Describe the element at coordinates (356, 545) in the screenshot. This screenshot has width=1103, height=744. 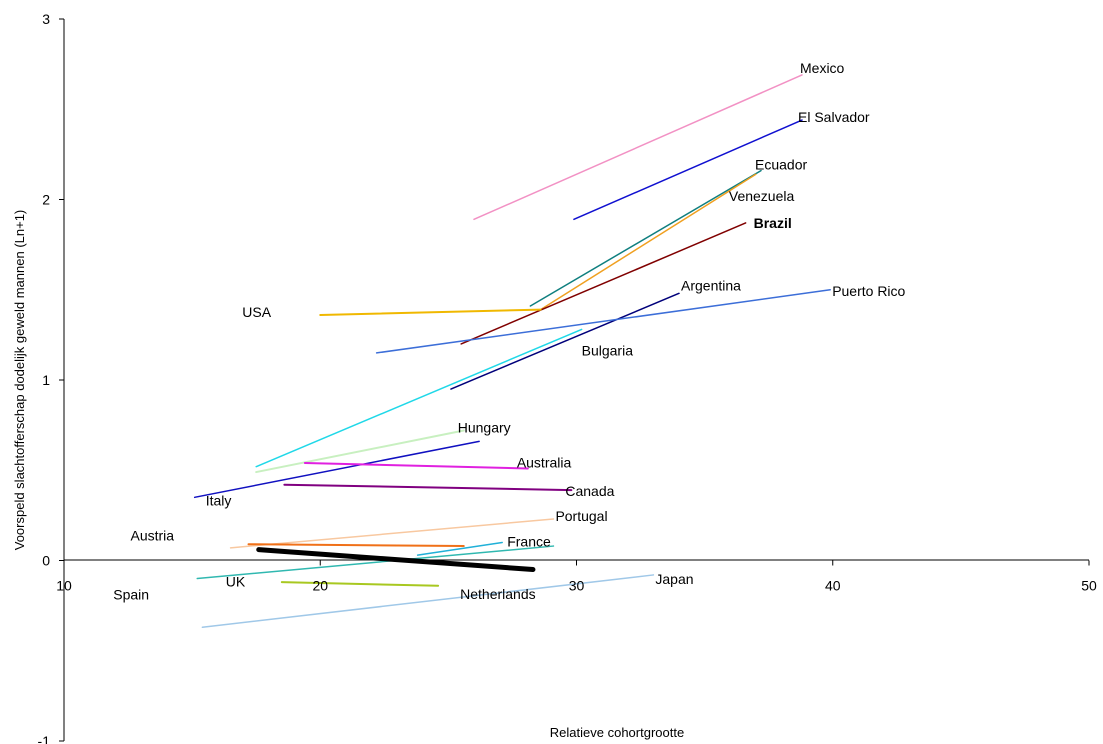
I see `series-line-austria` at that location.